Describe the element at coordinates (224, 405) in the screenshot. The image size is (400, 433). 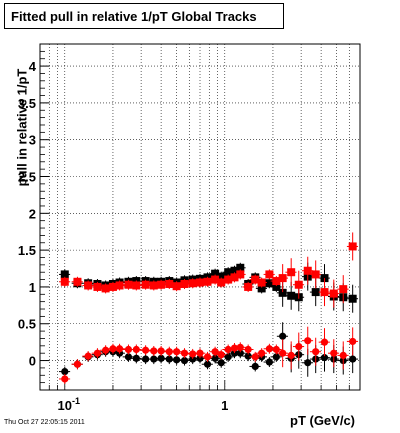
I see `x-tick-label: 1` at that location.